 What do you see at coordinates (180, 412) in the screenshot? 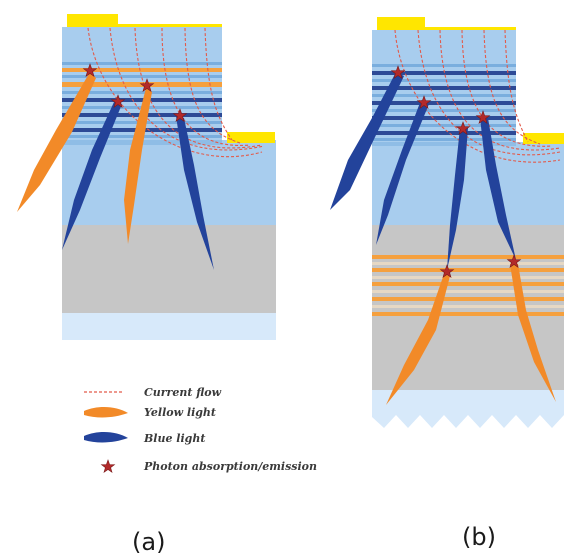
I see `legend-yellow-light-label: Yellow light` at bounding box center [180, 412].